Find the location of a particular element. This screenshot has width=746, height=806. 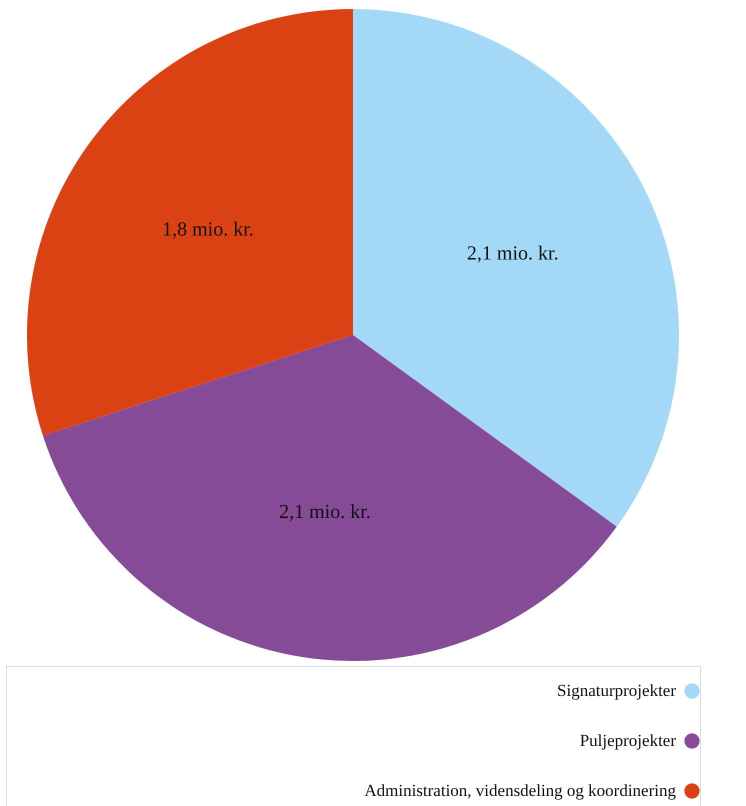

legend-label: Signaturprojekter is located at coordinates (616, 690).